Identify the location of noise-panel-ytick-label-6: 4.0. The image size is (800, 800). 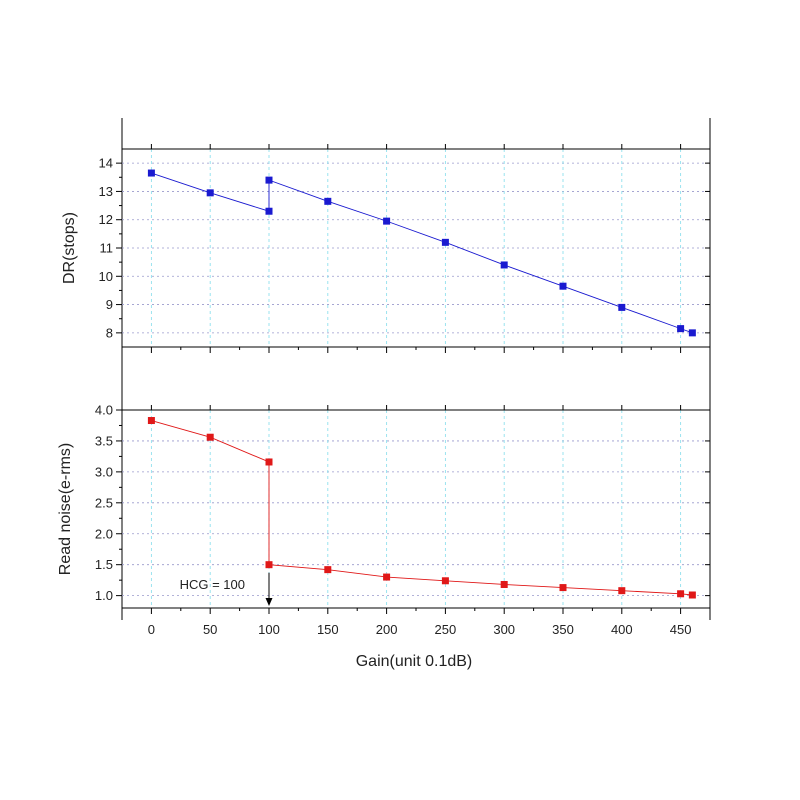
(104, 410).